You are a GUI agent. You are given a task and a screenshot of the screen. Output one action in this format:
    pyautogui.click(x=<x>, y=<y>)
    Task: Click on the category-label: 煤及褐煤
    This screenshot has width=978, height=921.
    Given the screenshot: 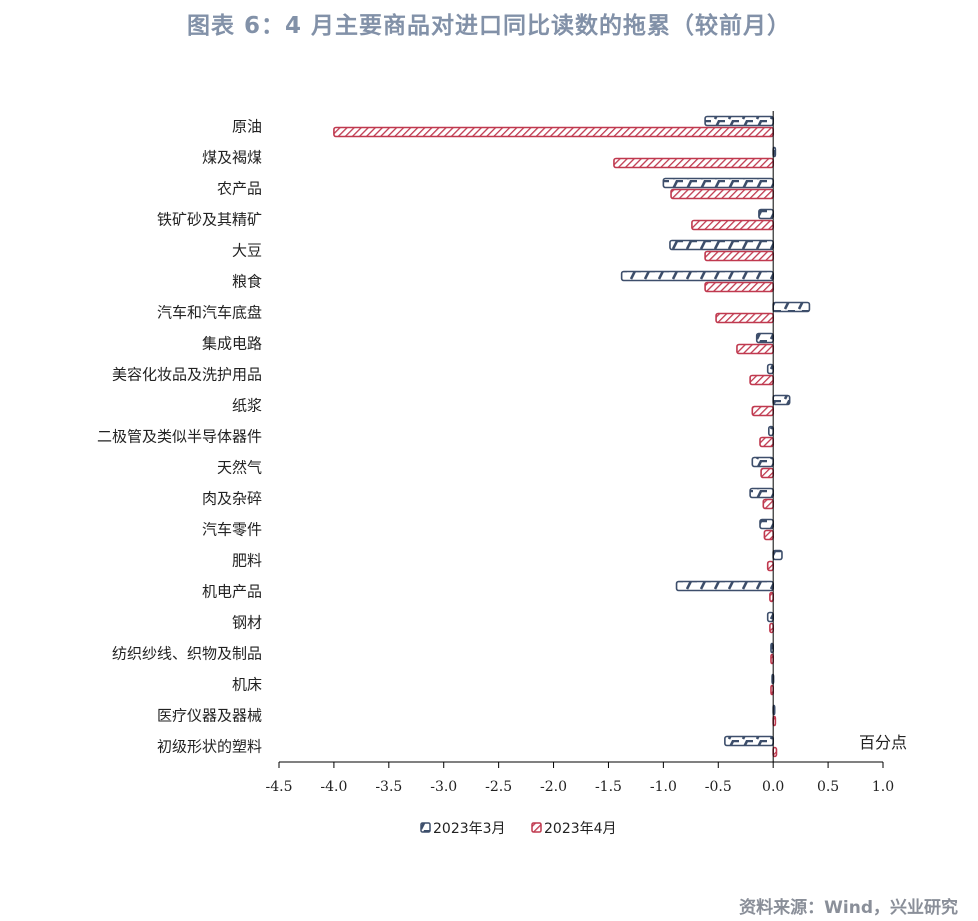 What is the action you would take?
    pyautogui.click(x=232, y=158)
    